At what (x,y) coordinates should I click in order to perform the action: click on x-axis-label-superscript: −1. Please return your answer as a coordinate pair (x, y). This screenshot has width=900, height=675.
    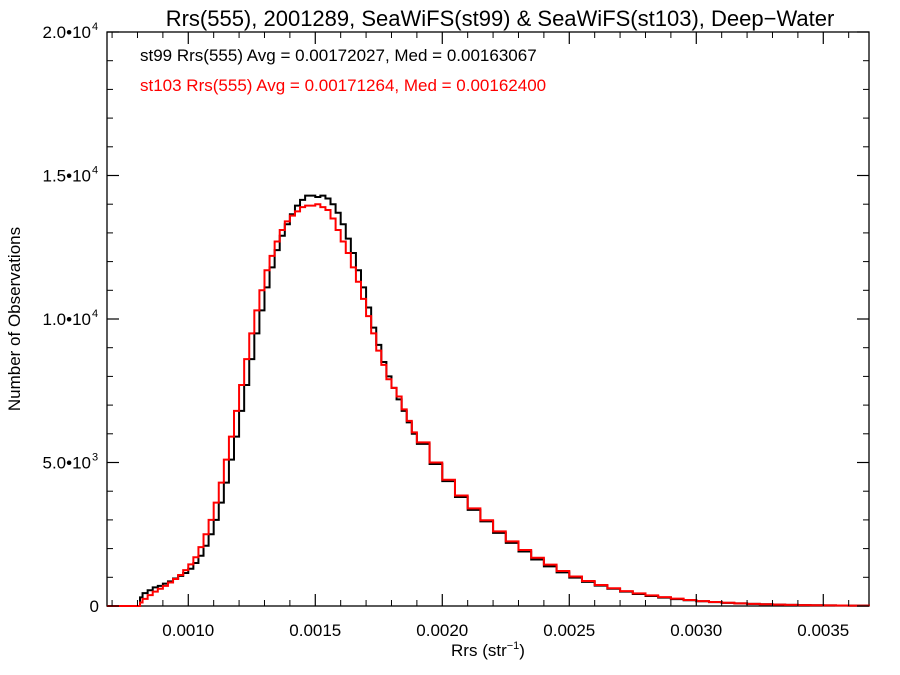
    Looking at the image, I should click on (513, 646).